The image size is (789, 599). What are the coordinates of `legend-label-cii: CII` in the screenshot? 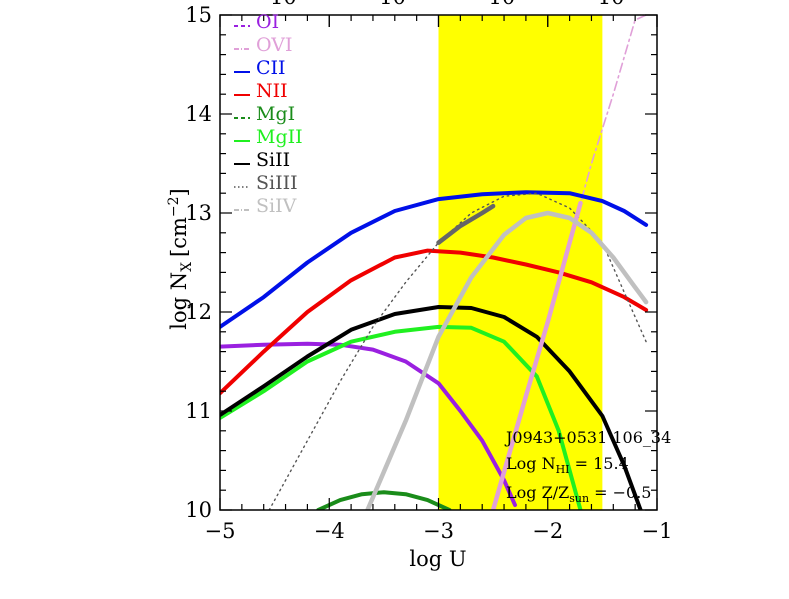 It's located at (271, 68).